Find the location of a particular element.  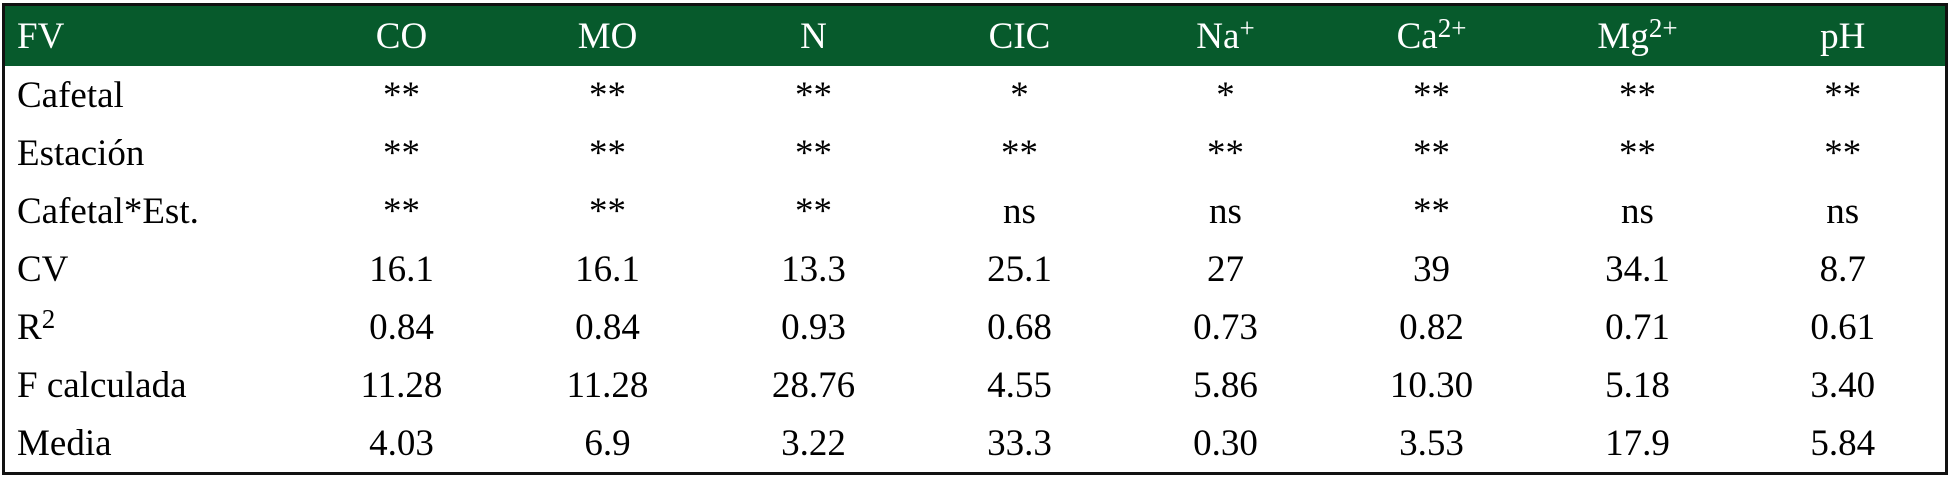

data-row: CV 16.1 16.1 13.3 25.1 27 39 34.1 8.7 is located at coordinates (975, 269).